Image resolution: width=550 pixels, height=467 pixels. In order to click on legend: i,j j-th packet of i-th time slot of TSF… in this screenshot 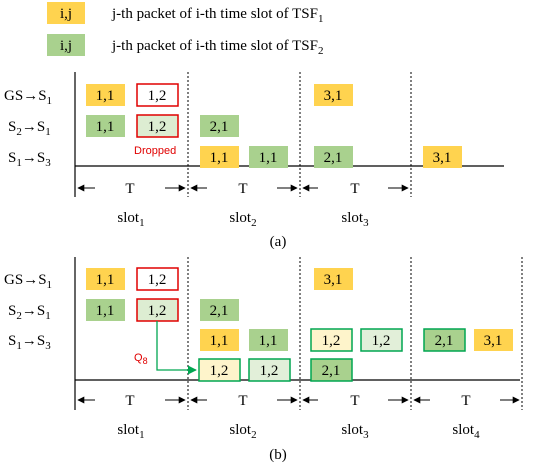, I will do `click(185, 29)`.